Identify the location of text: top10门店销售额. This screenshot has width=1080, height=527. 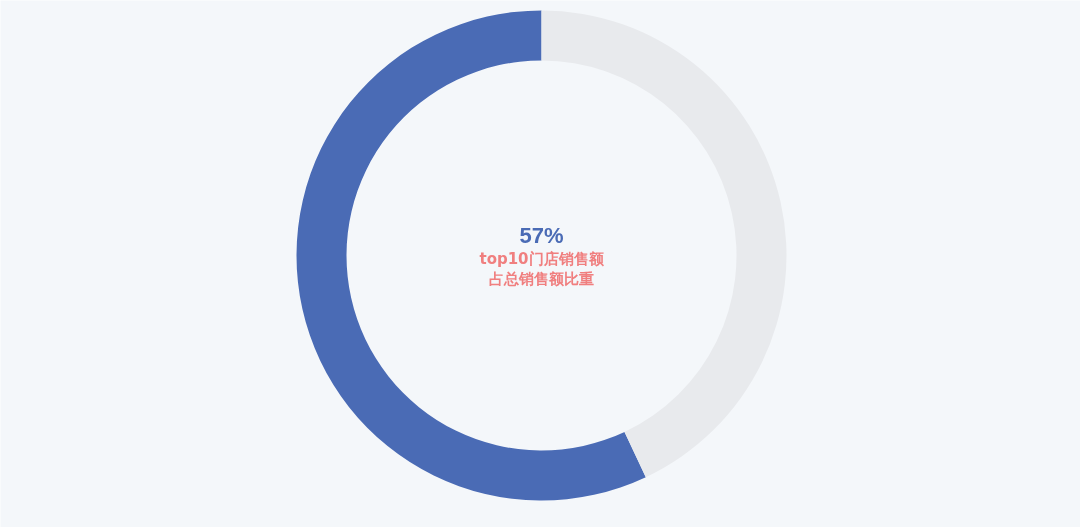
(542, 258).